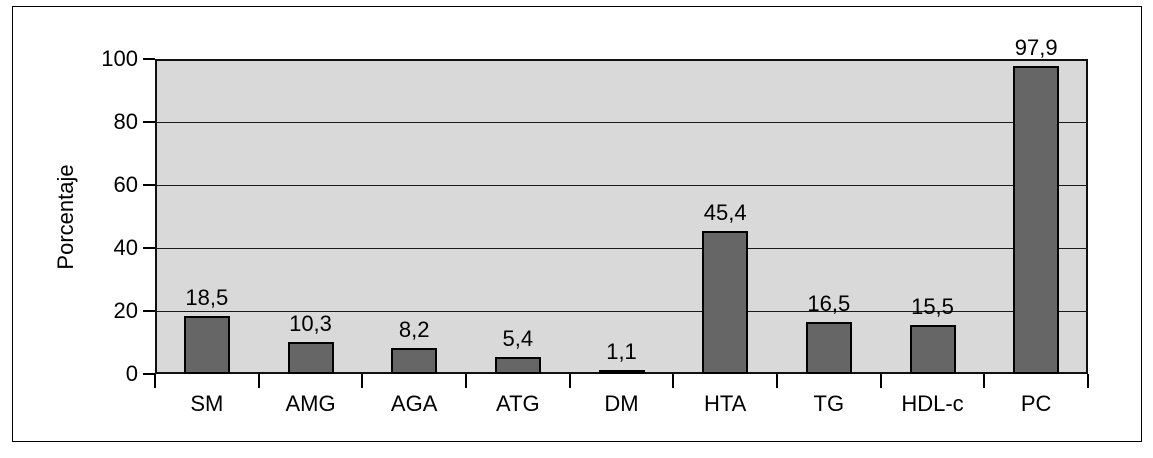 The width and height of the screenshot is (1153, 458). What do you see at coordinates (829, 403) in the screenshot?
I see `x-category-label-TG: TG` at bounding box center [829, 403].